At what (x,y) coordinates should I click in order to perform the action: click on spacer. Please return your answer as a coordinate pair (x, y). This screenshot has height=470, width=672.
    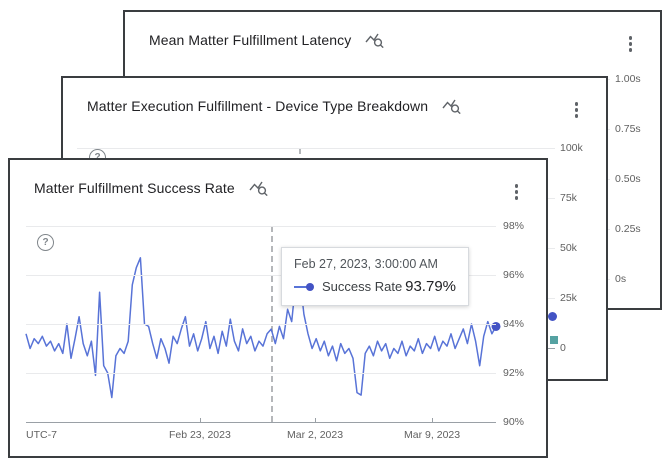
    Looking at the image, I should click on (400, 40).